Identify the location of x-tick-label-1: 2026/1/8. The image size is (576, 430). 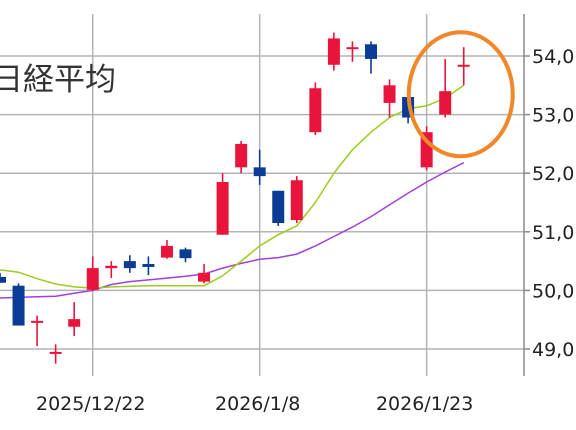
(257, 404).